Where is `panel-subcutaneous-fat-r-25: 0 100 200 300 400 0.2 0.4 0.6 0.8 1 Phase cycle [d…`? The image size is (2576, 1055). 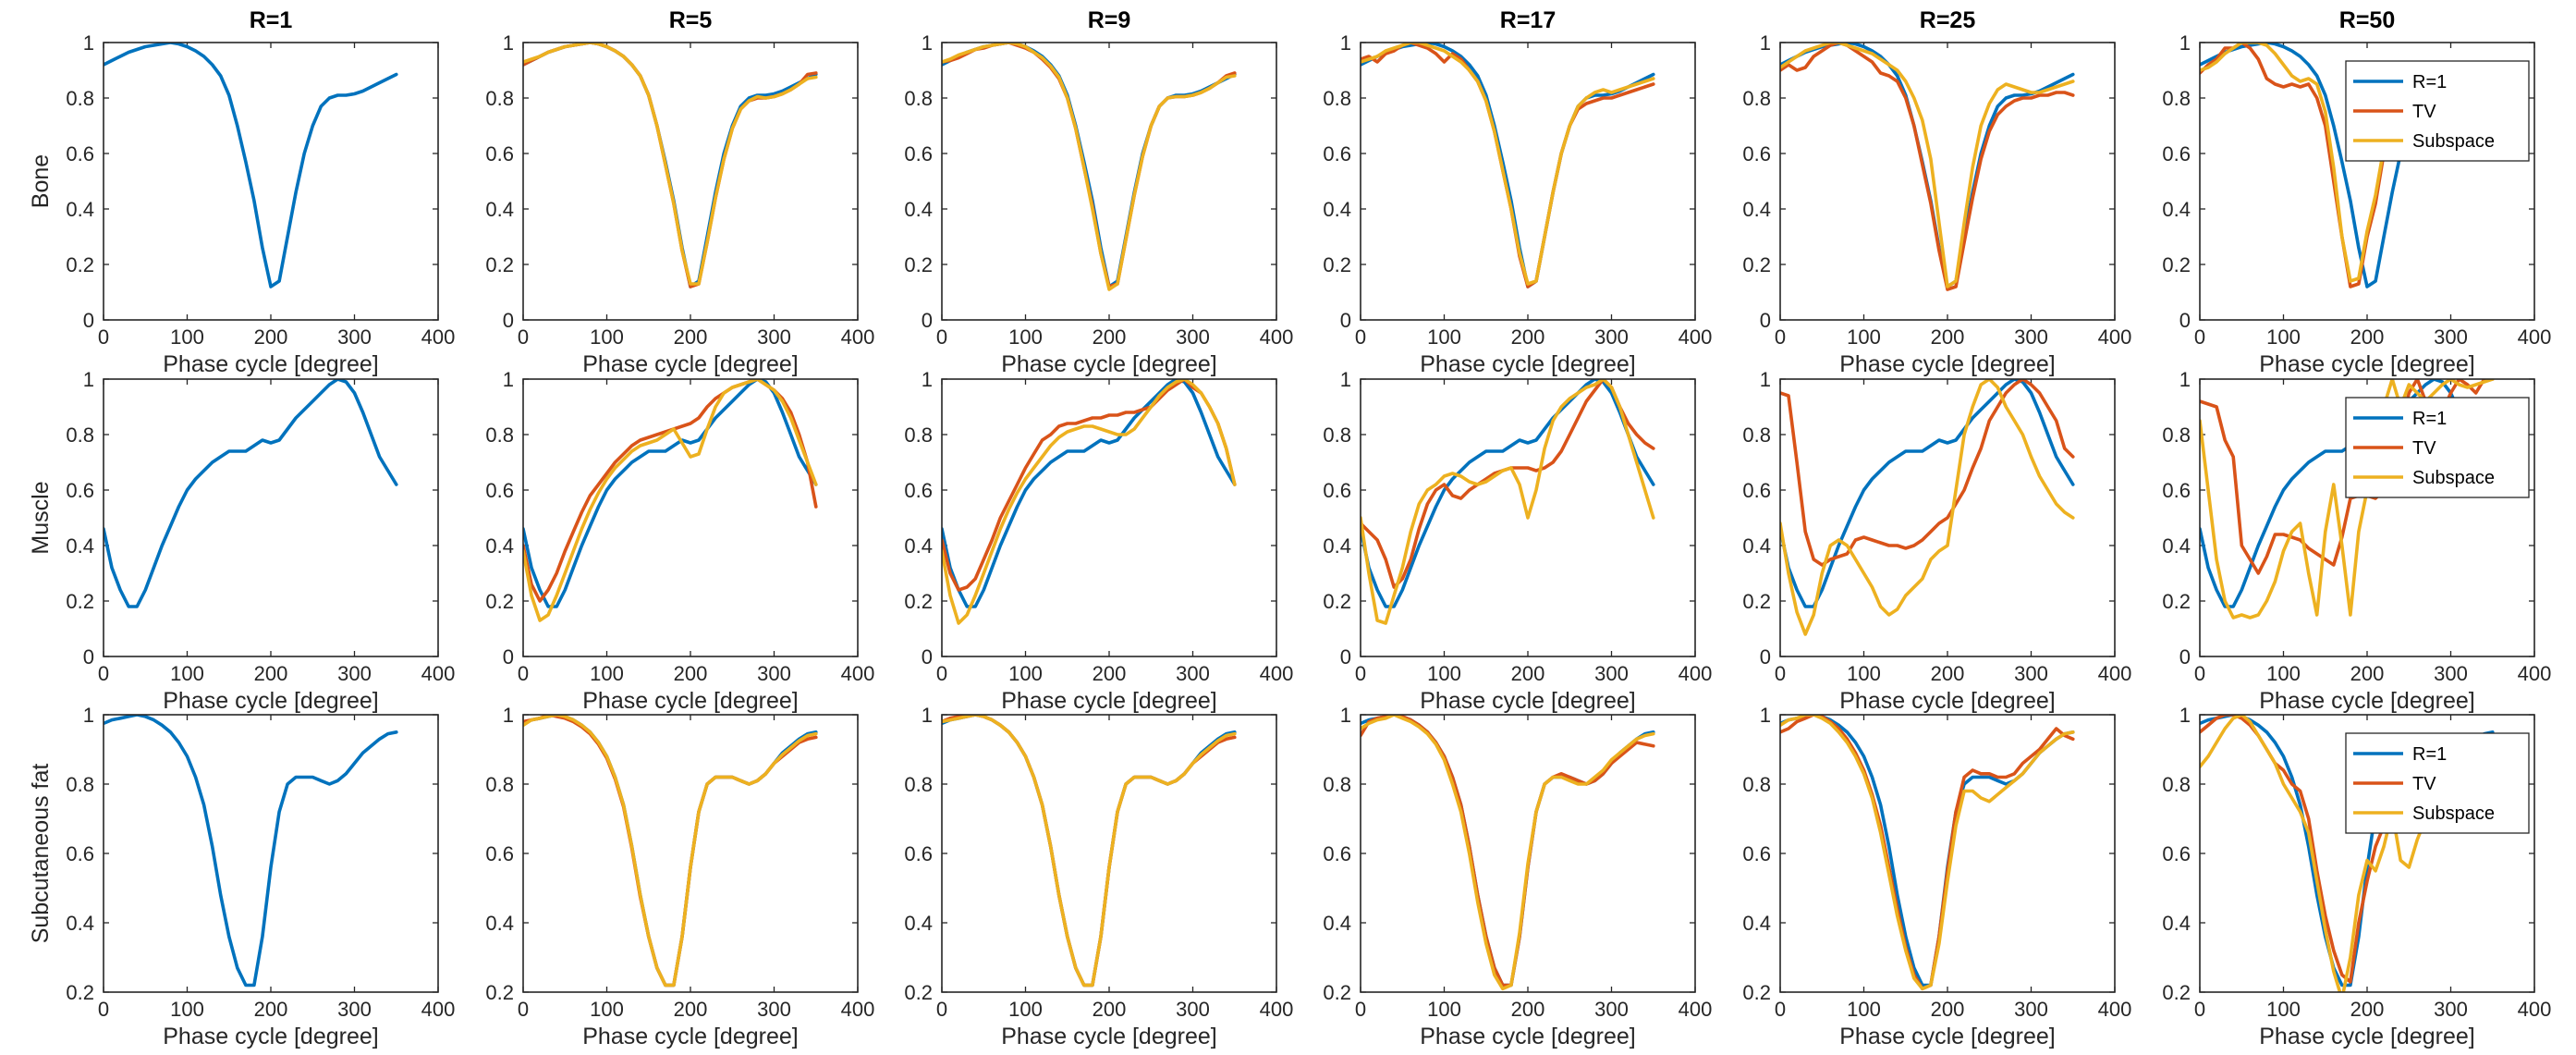
panel-subcutaneous-fat-r-25: 0 100 200 300 400 0.2 0.4 0.6 0.8 1 Phase cycle [d… is located at coordinates (1936, 876).